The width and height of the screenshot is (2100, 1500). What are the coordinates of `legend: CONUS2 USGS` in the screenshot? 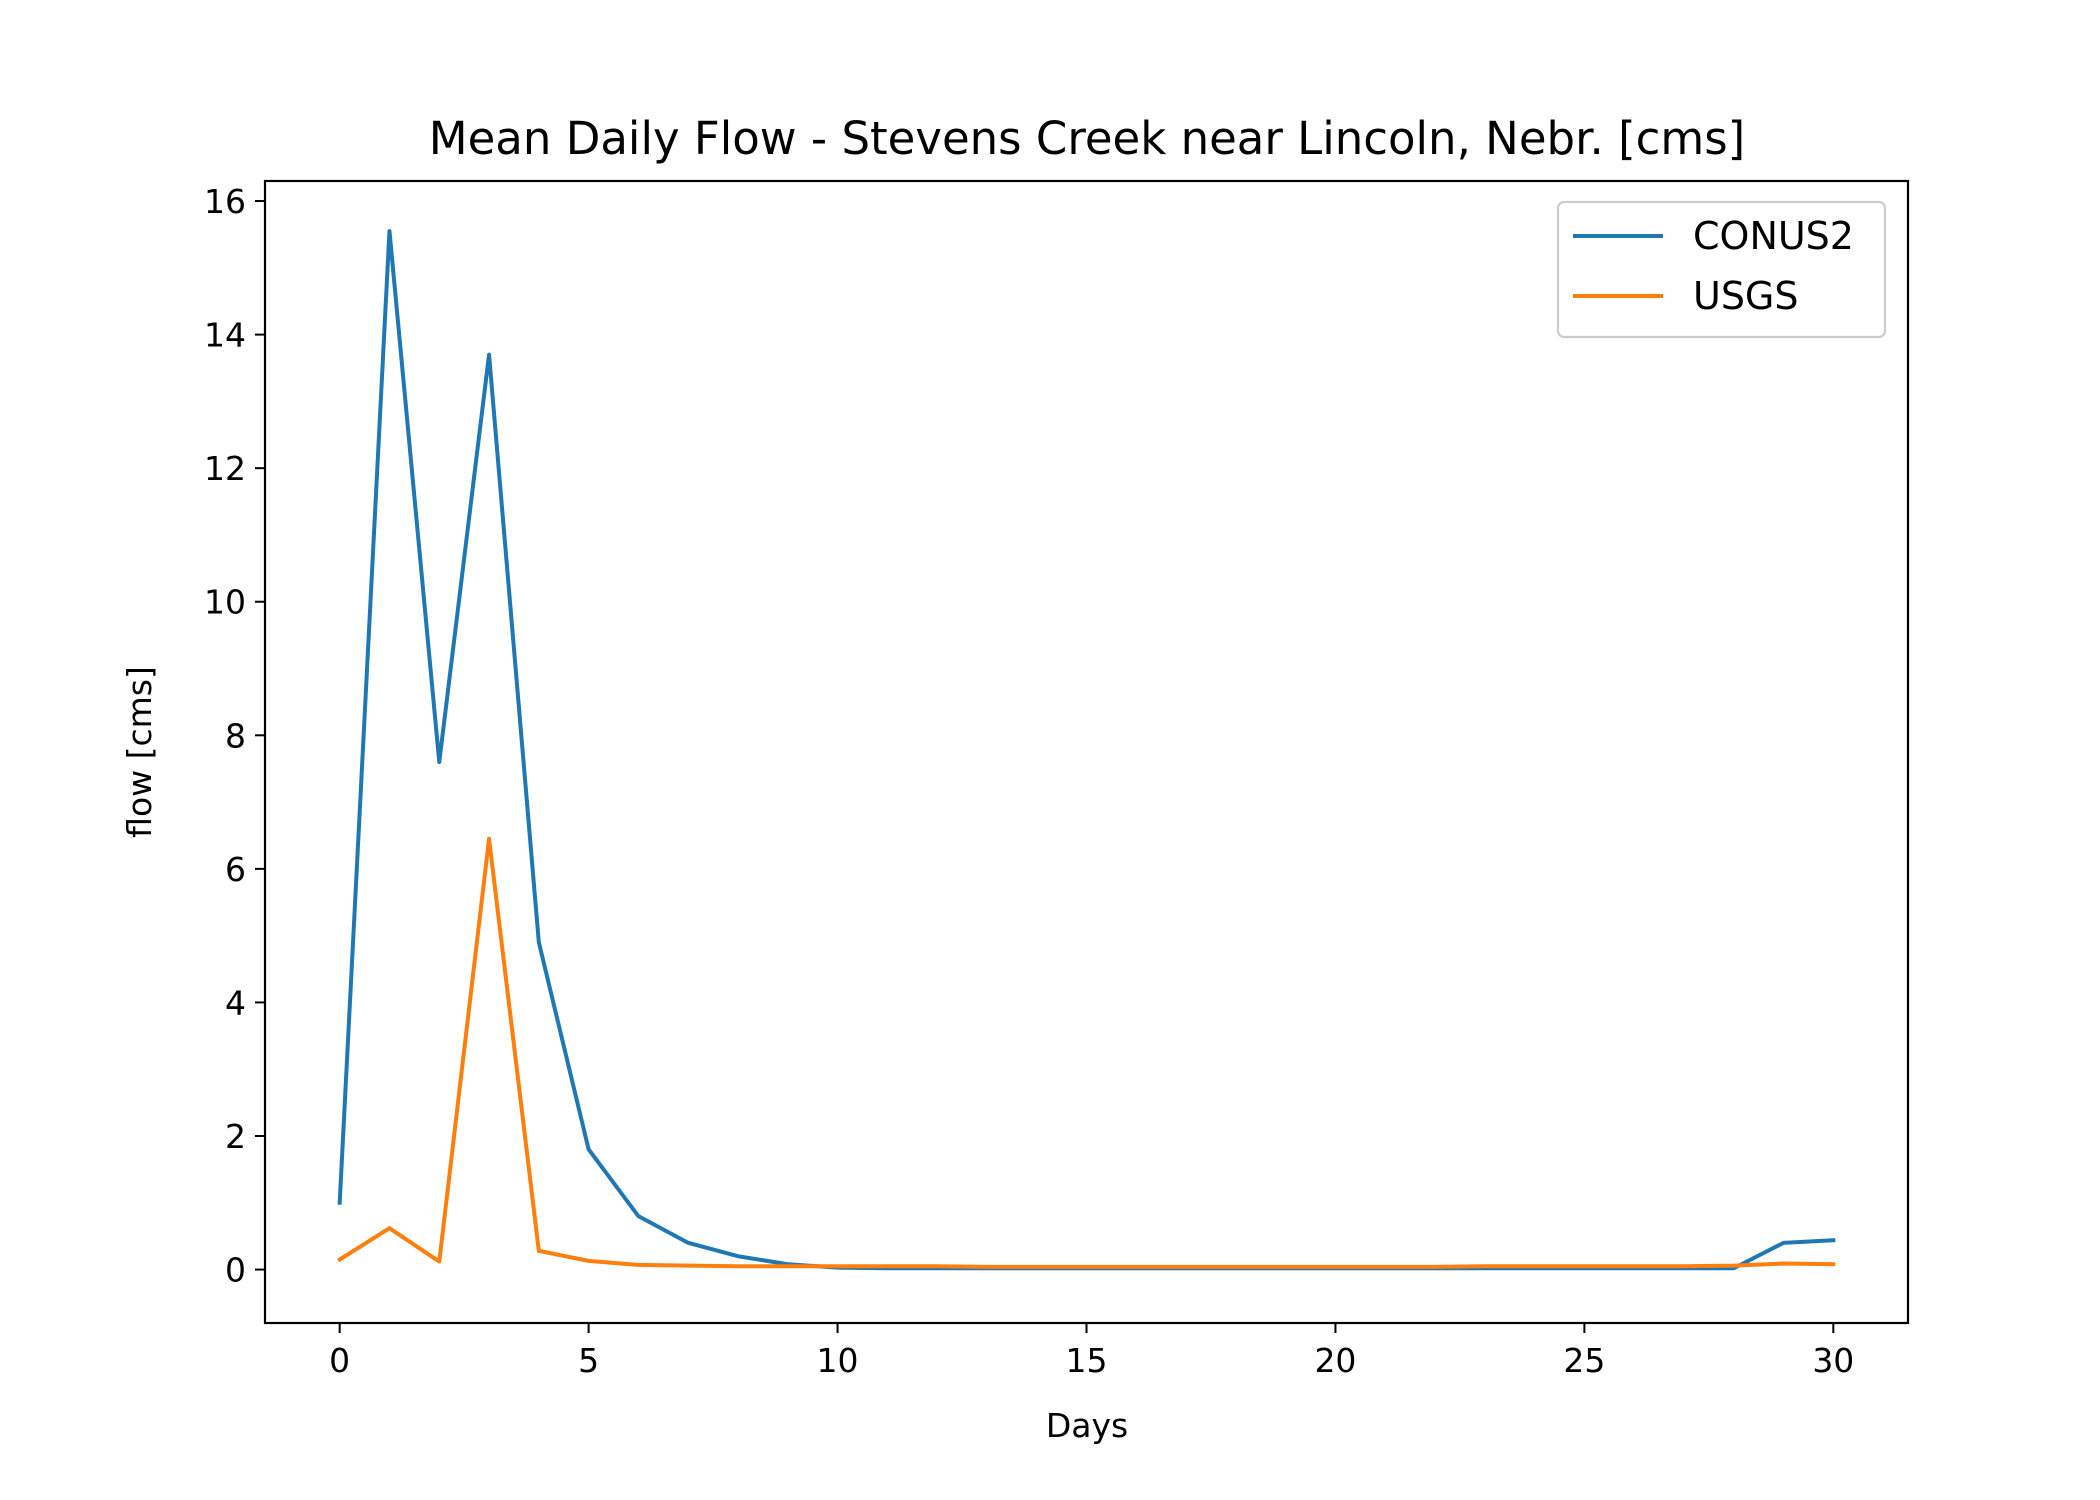 It's located at (1721, 269).